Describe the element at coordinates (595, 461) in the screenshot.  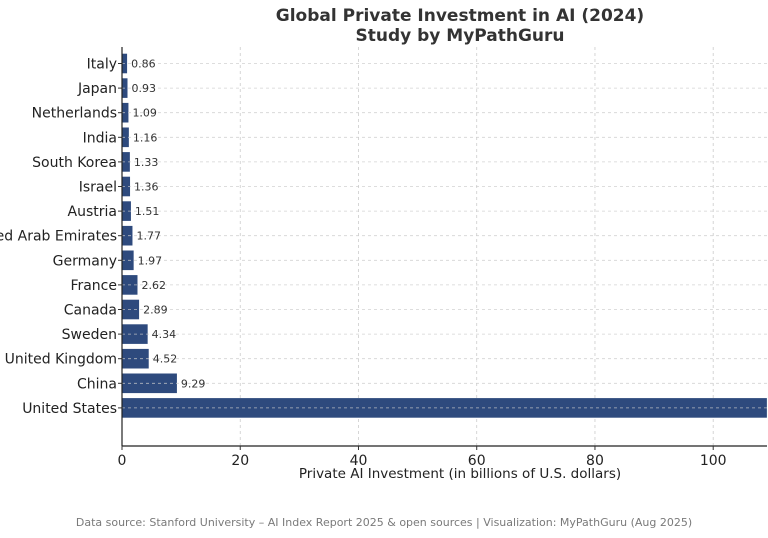
I see `x-tick-label: 80` at that location.